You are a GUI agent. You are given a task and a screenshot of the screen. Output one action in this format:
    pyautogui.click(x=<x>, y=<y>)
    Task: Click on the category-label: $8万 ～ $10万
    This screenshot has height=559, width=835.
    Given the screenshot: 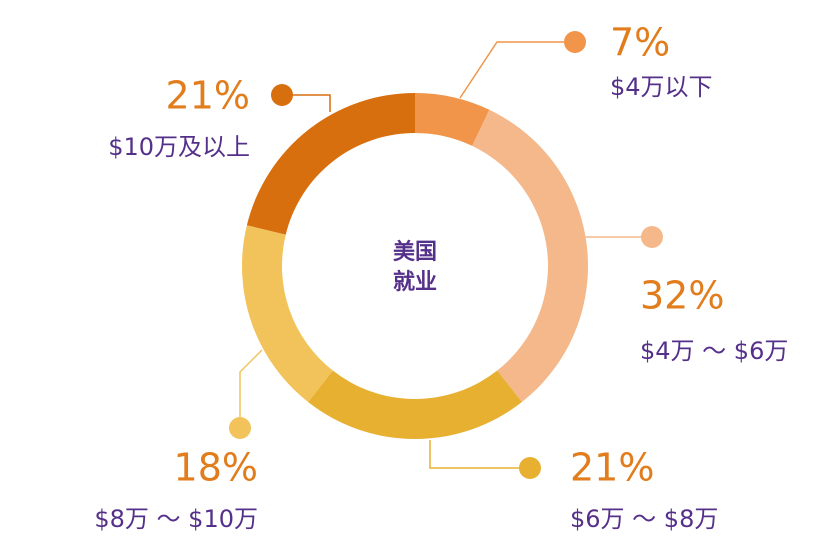 What is the action you would take?
    pyautogui.click(x=176, y=519)
    